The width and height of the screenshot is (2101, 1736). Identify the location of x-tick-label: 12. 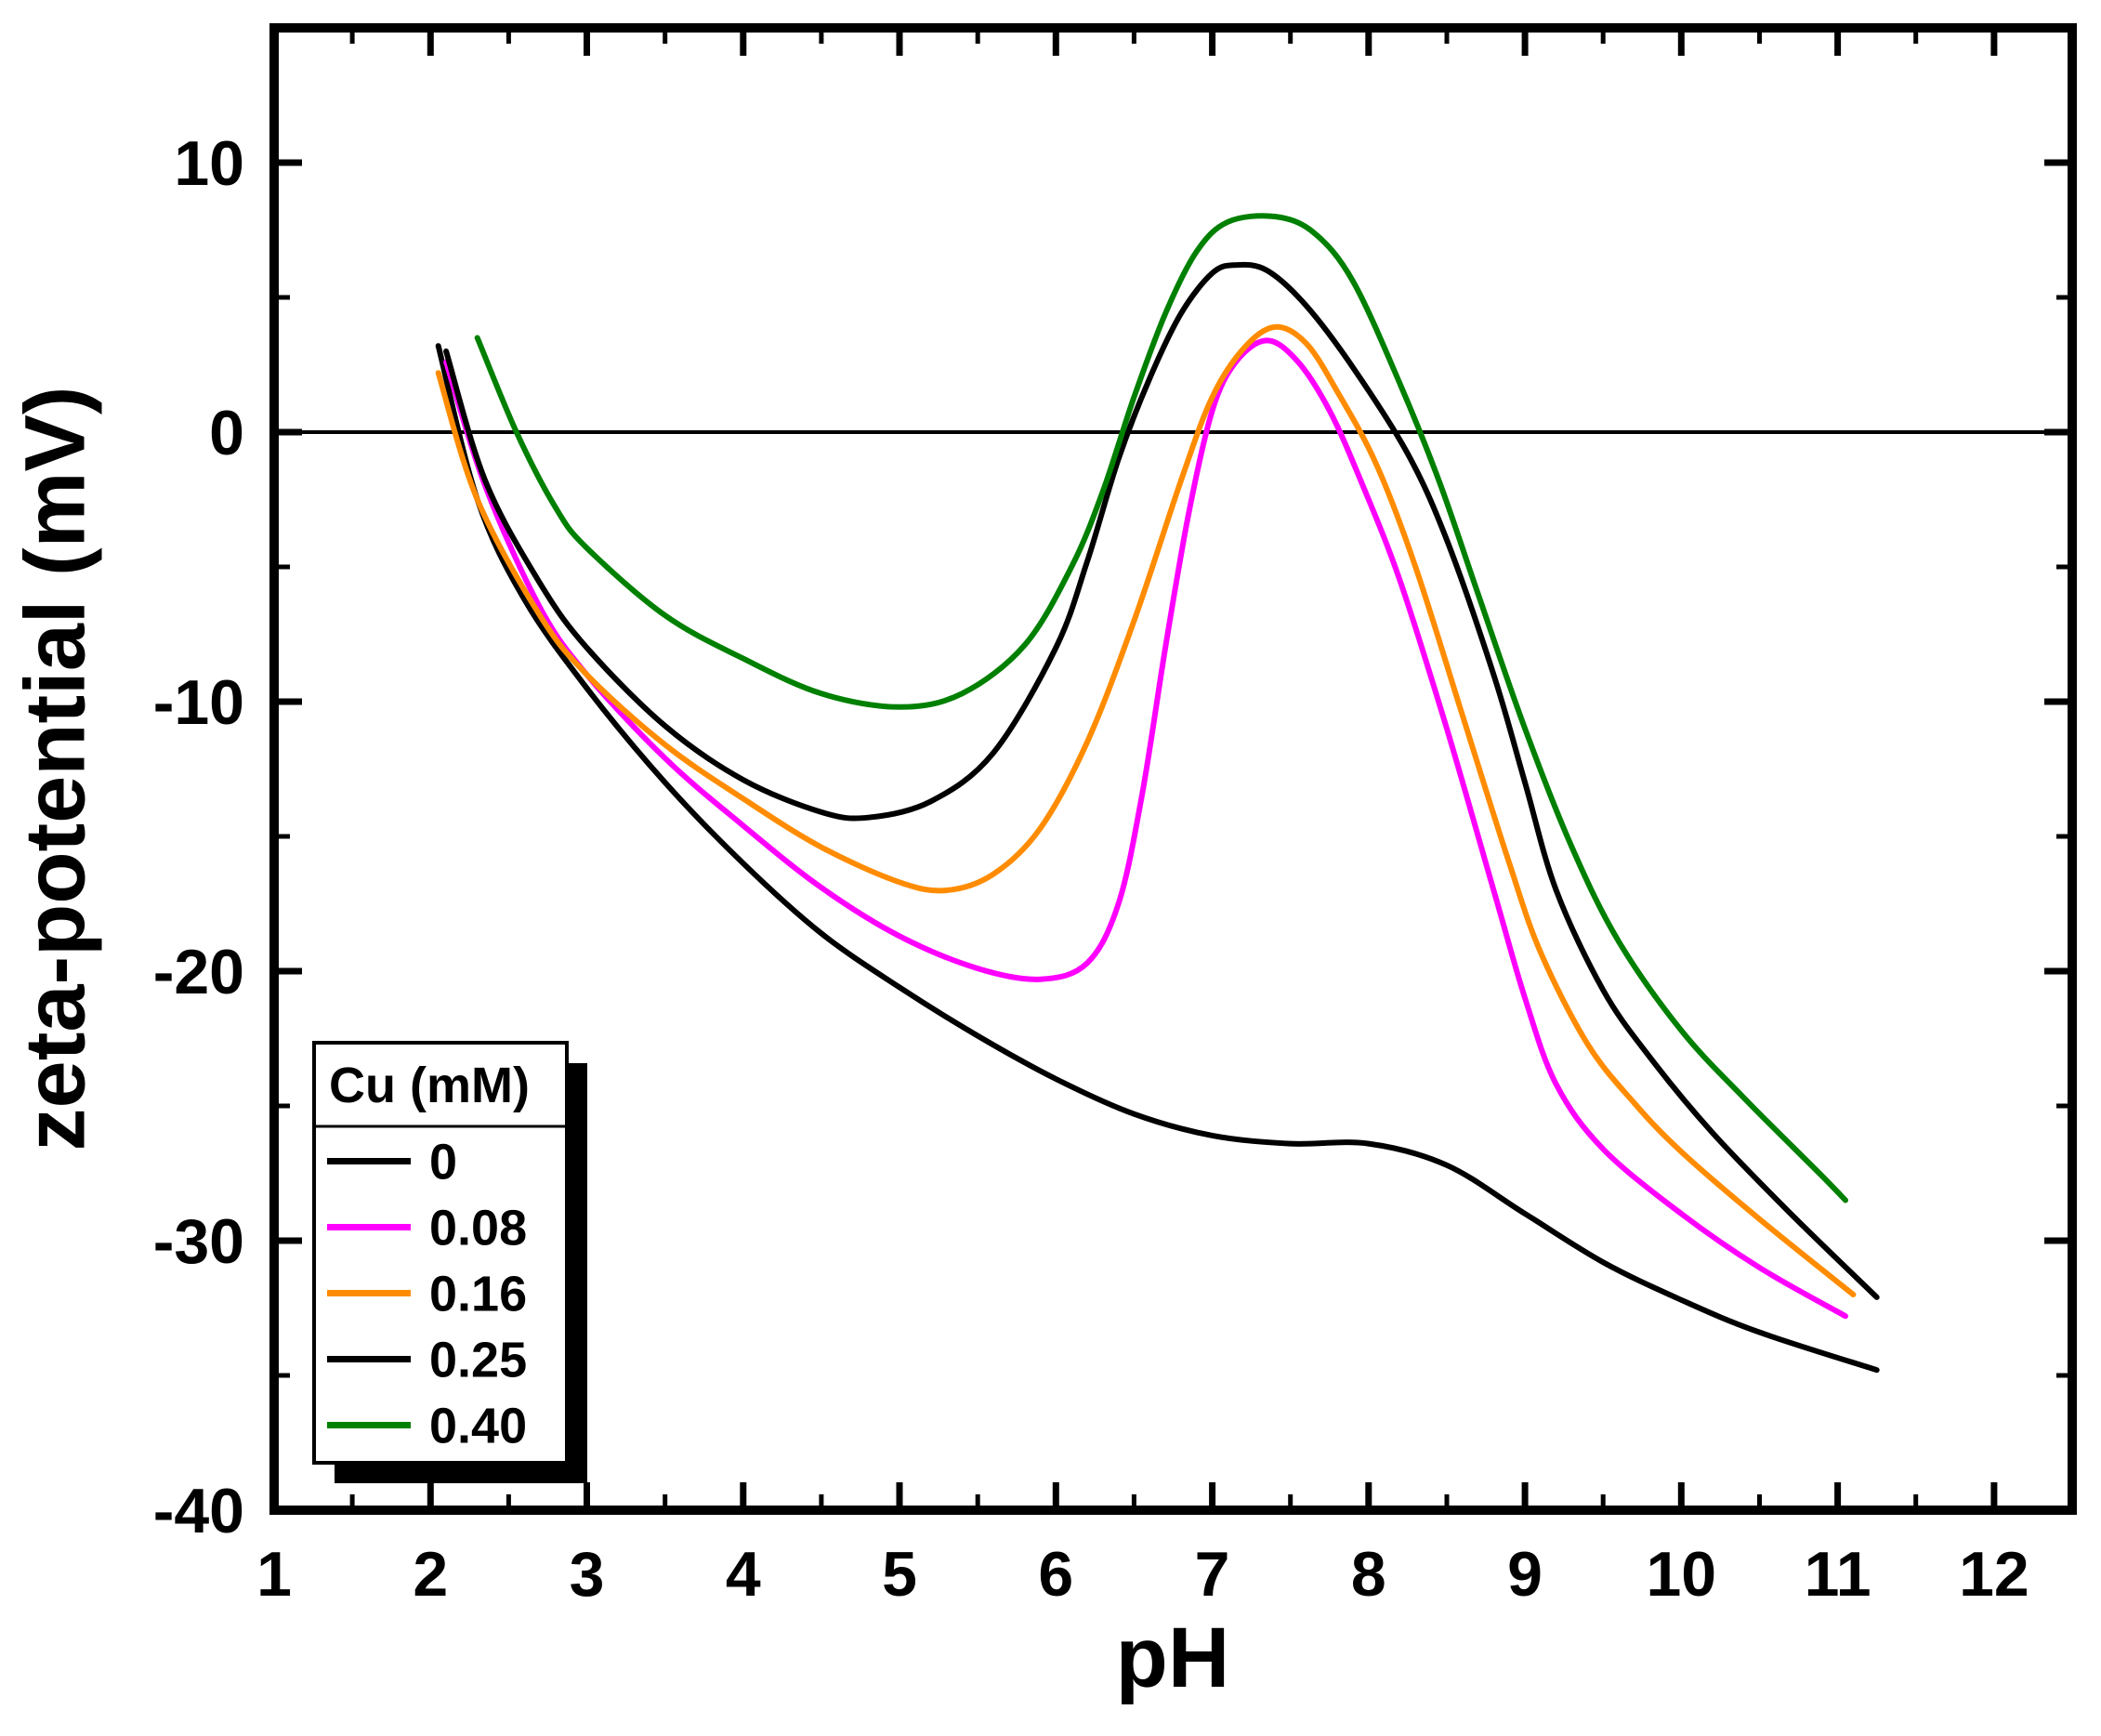
(1994, 1575).